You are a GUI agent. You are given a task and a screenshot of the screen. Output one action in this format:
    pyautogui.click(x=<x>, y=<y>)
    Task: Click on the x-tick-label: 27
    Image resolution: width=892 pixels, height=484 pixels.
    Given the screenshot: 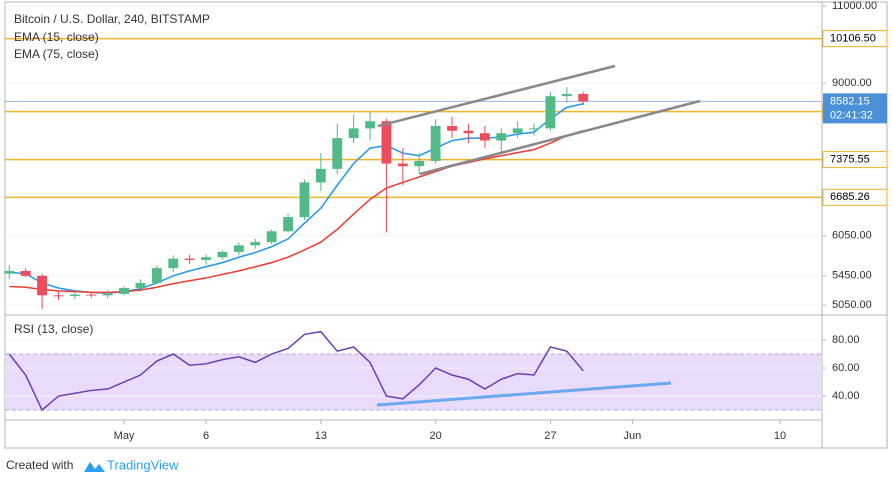 What is the action you would take?
    pyautogui.click(x=550, y=436)
    